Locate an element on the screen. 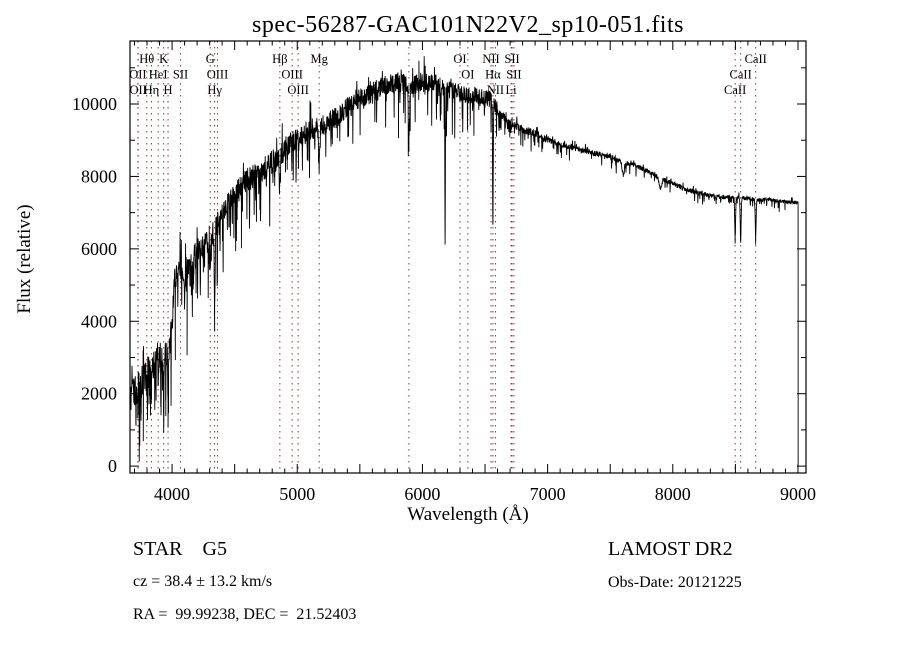  spectral-line-label: Li is located at coordinates (512, 90).